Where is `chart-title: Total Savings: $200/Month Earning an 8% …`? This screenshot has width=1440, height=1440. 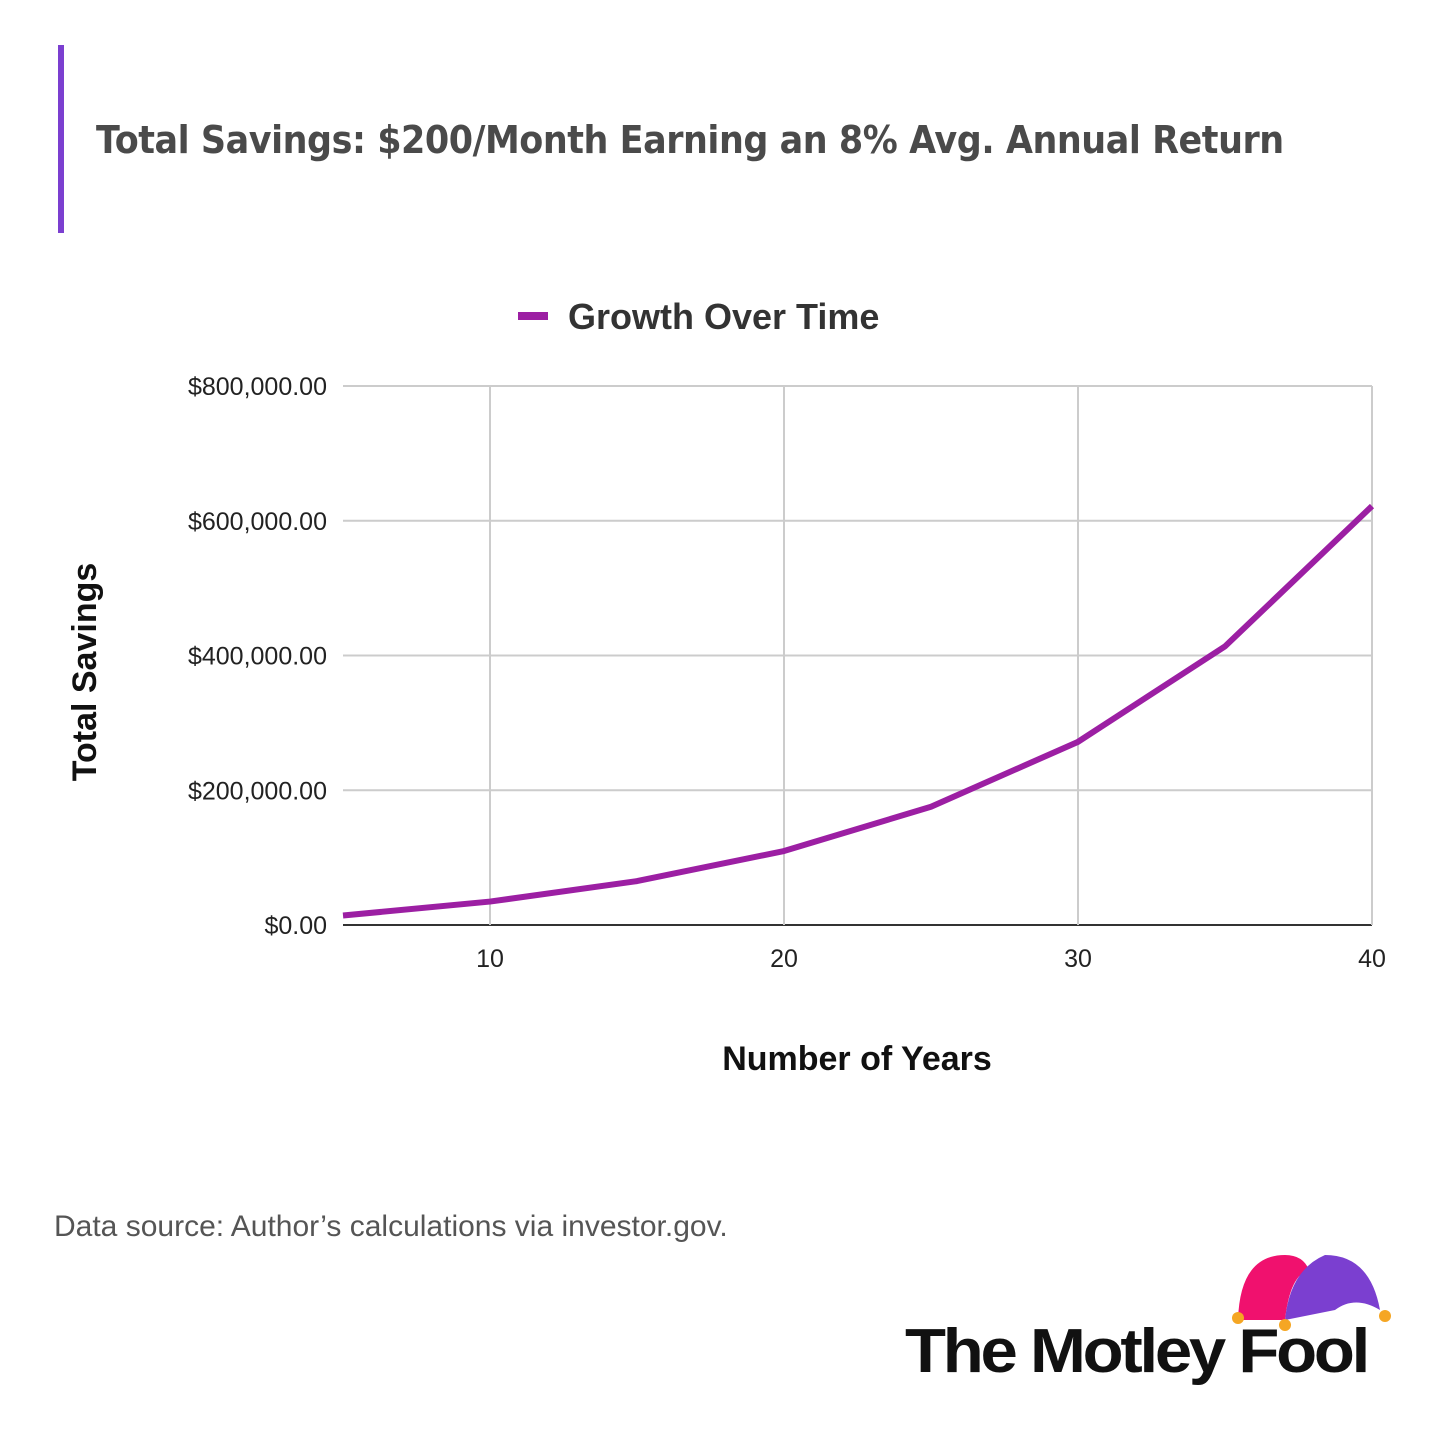 chart-title: Total Savings: $200/Month Earning an 8% … is located at coordinates (690, 140).